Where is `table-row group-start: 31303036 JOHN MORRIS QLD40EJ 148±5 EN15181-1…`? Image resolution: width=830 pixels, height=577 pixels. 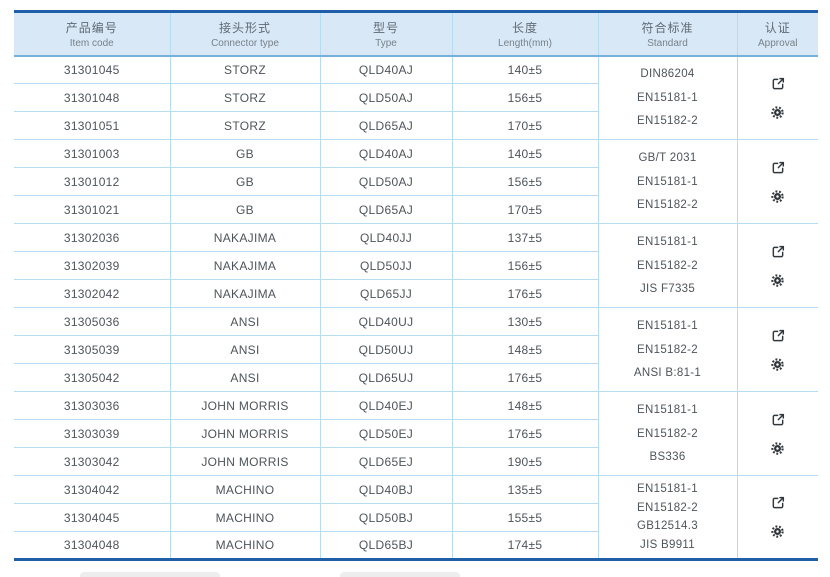
table-row group-start: 31303036 JOHN MORRIS QLD40EJ 148±5 EN15181-1… is located at coordinates (416, 433).